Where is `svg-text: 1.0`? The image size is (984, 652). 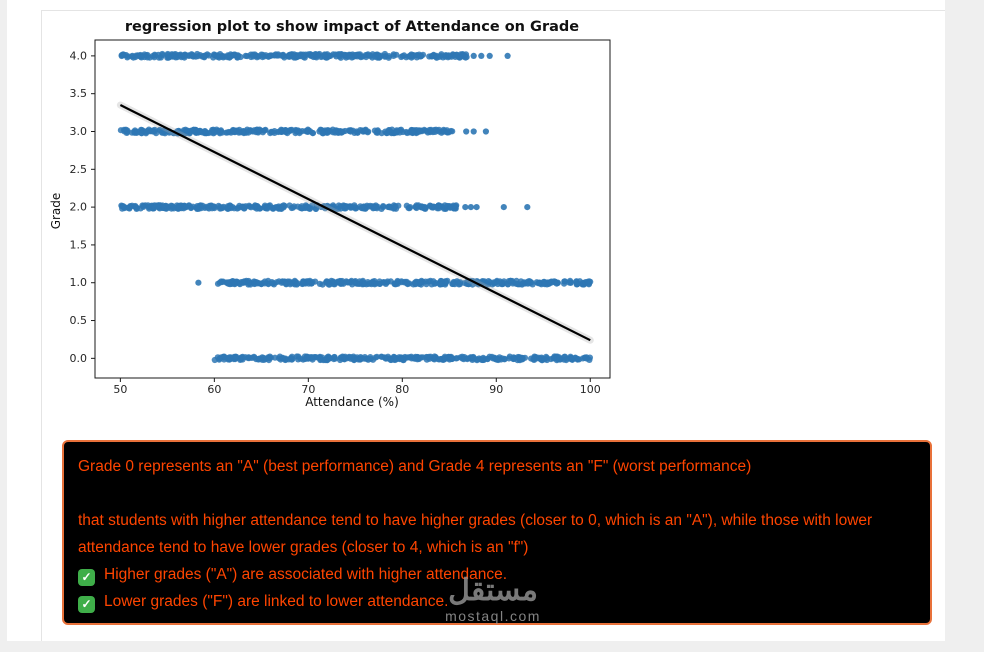 svg-text: 1.0 is located at coordinates (79, 282).